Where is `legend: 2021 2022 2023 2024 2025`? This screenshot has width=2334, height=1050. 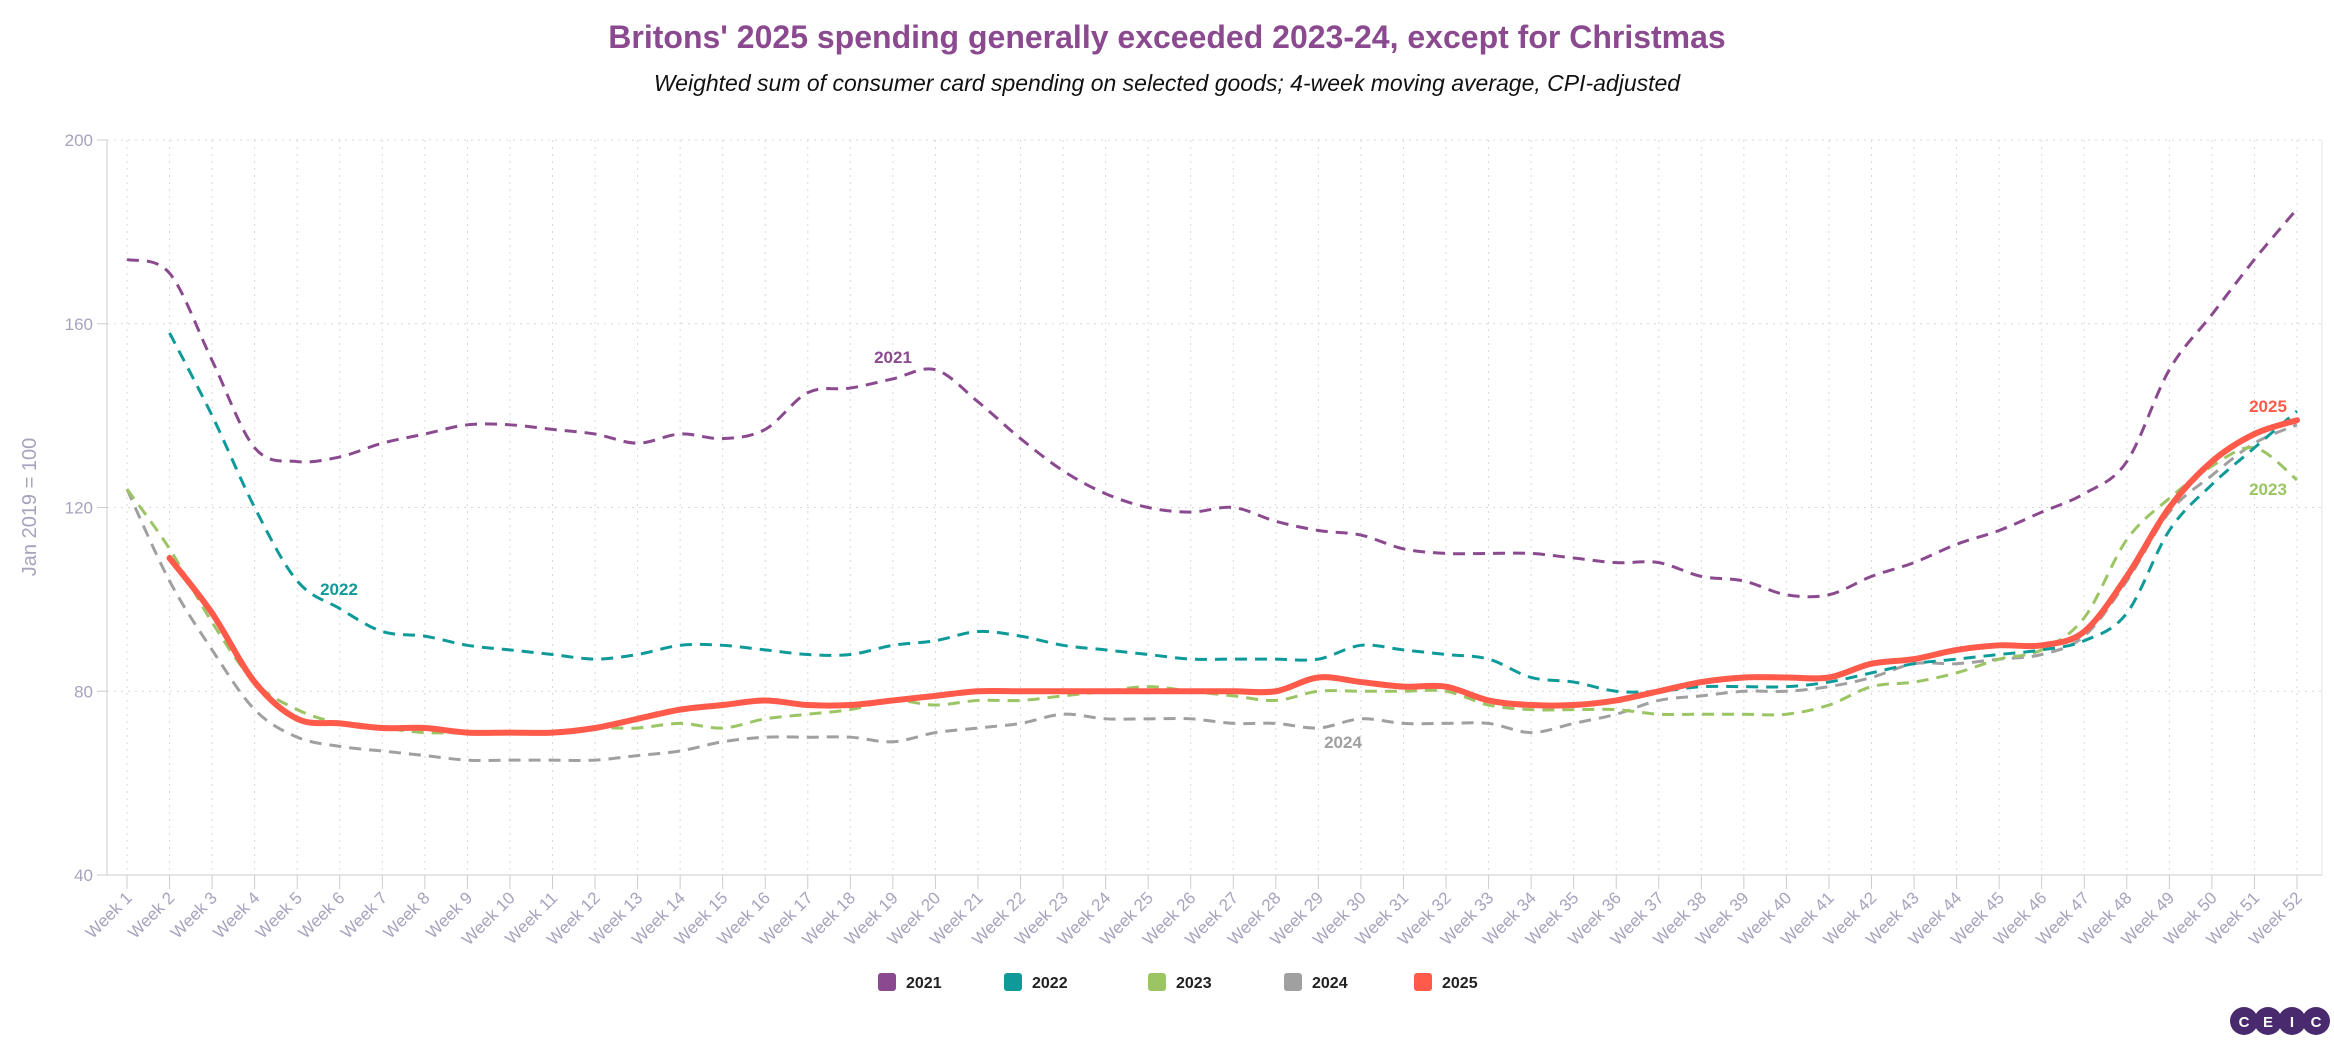 legend: 2021 2022 2023 2024 2025 is located at coordinates (1178, 982).